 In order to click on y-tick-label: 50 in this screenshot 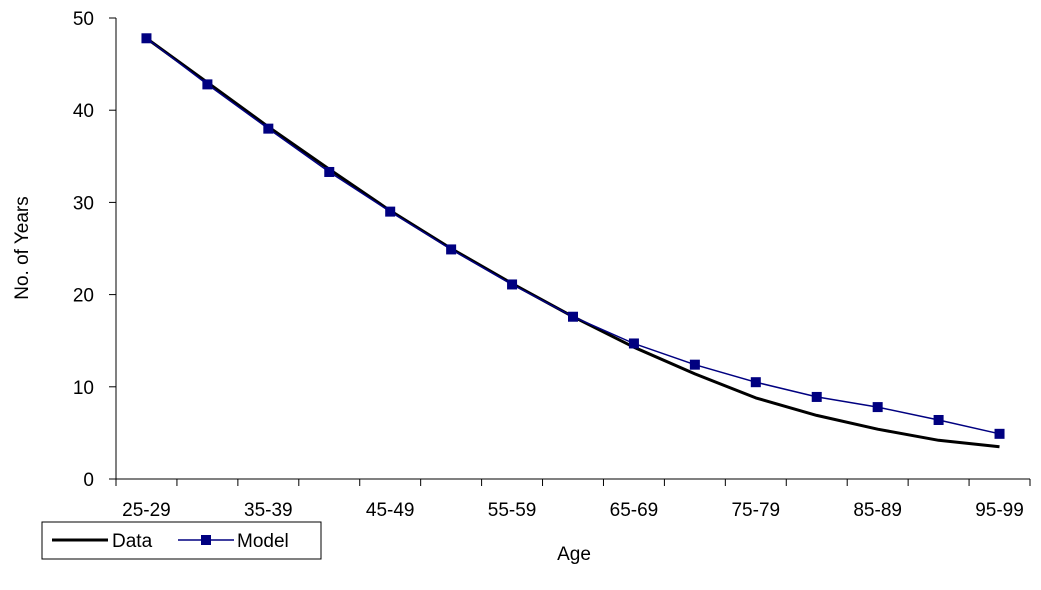, I will do `click(83, 19)`.